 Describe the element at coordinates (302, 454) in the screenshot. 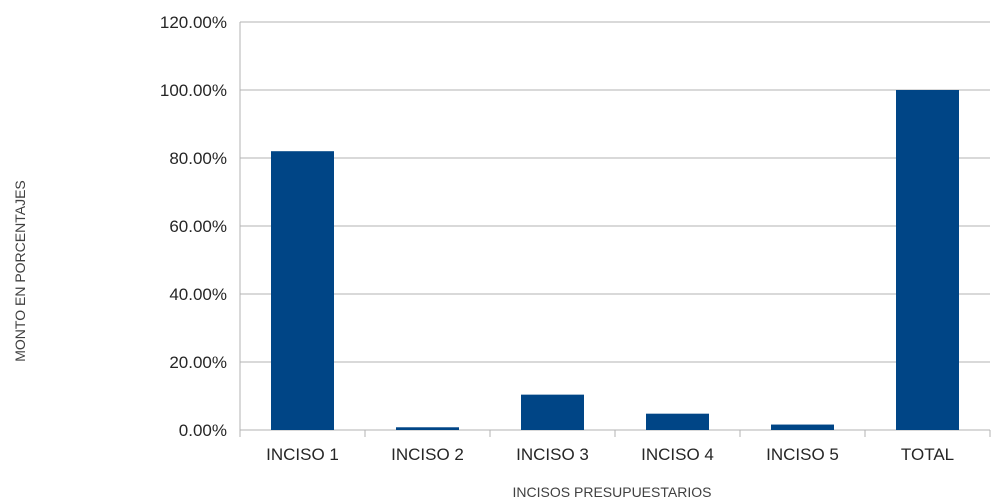

I see `x-tick-label: INCISO 1` at that location.